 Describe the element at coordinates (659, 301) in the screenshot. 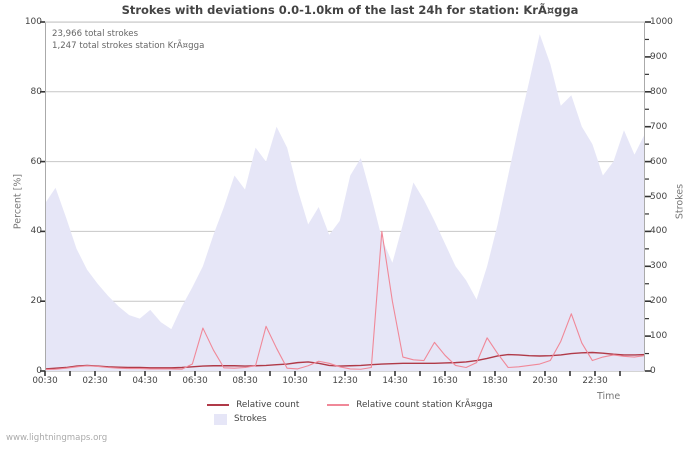

I see `y-axis-right-tick-label: 200` at that location.